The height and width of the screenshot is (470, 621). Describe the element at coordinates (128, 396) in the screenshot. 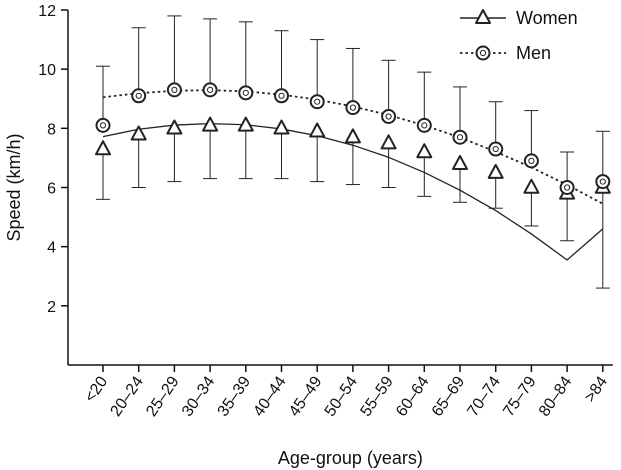

I see `x-tick-label: 20–24` at that location.